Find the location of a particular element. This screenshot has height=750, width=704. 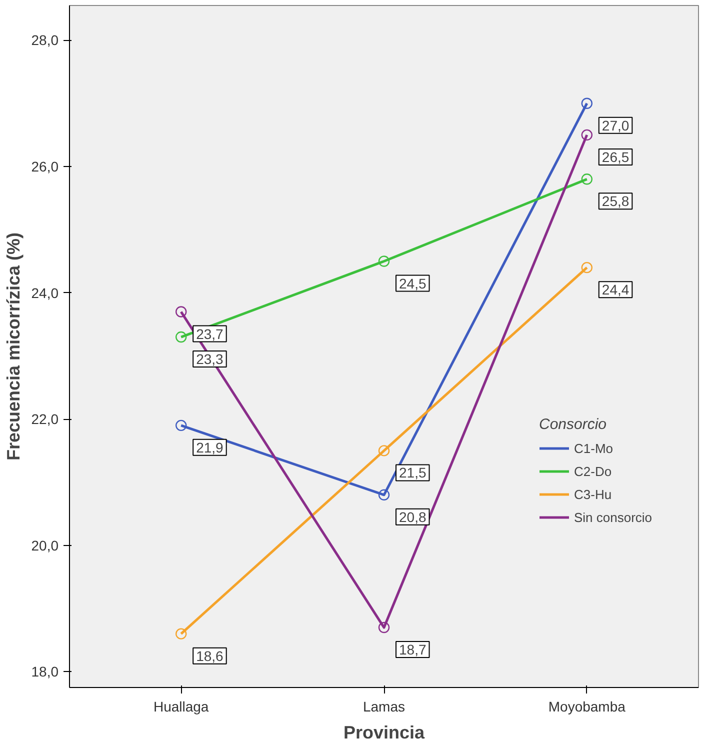

legend-title: Consorcio is located at coordinates (573, 424).